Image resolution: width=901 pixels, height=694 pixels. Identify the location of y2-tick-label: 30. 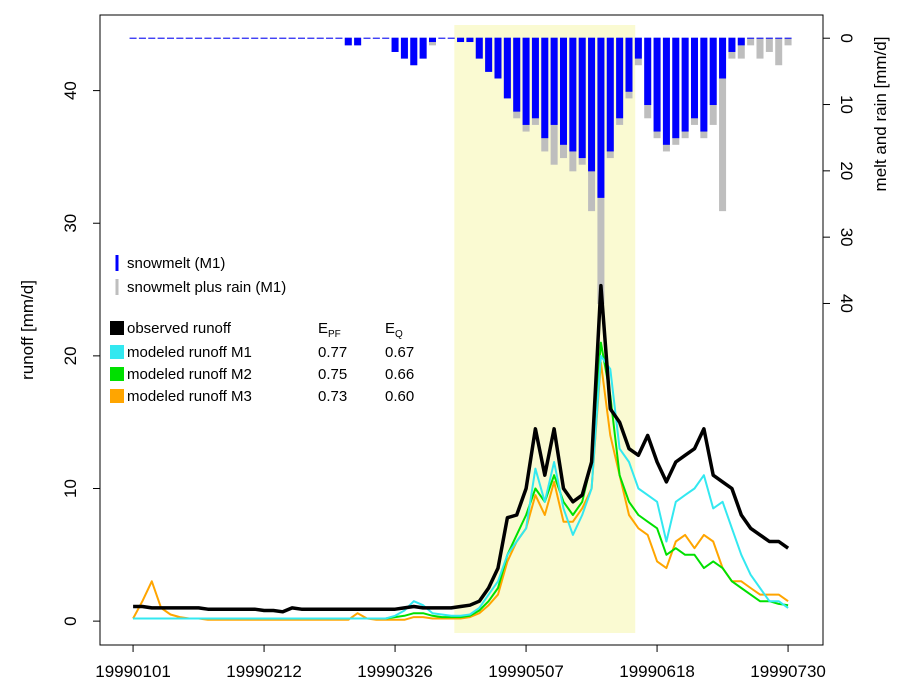
(846, 237).